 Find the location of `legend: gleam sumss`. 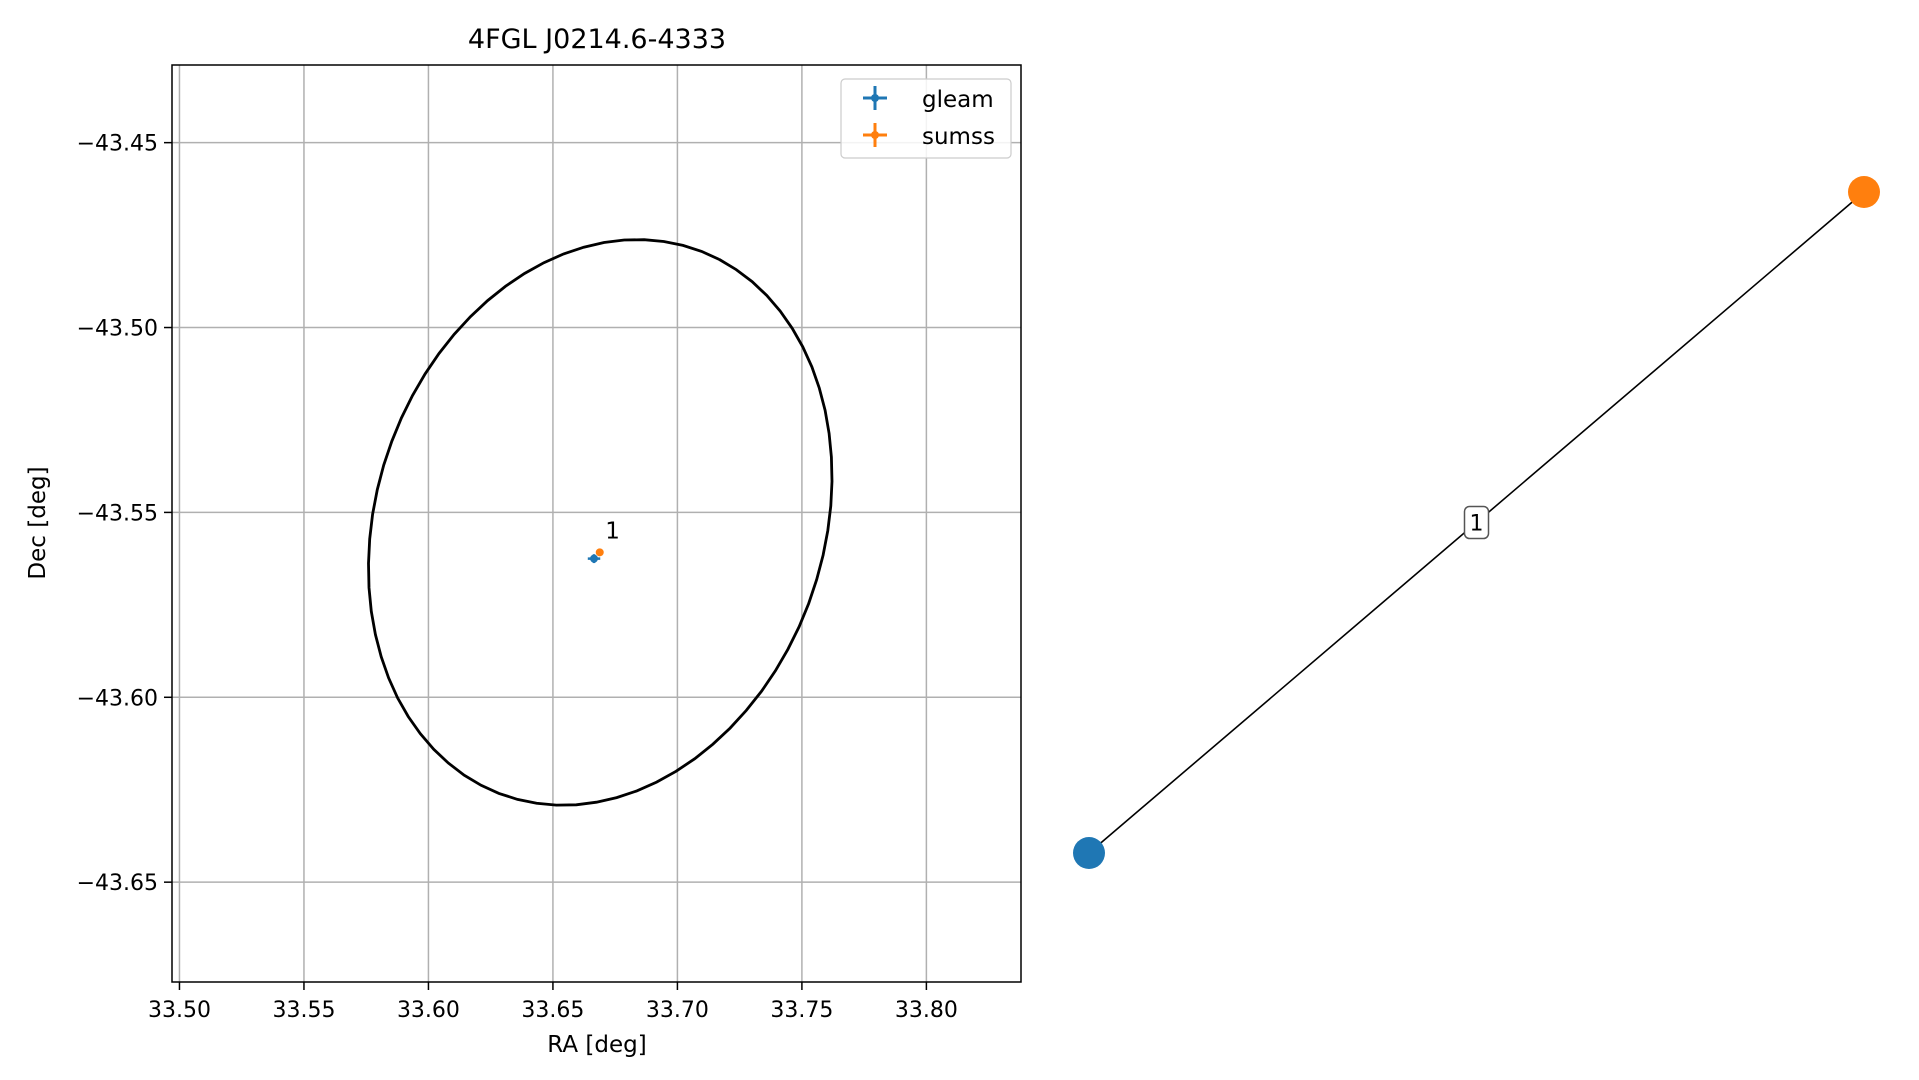

legend: gleam sumss is located at coordinates (926, 118).